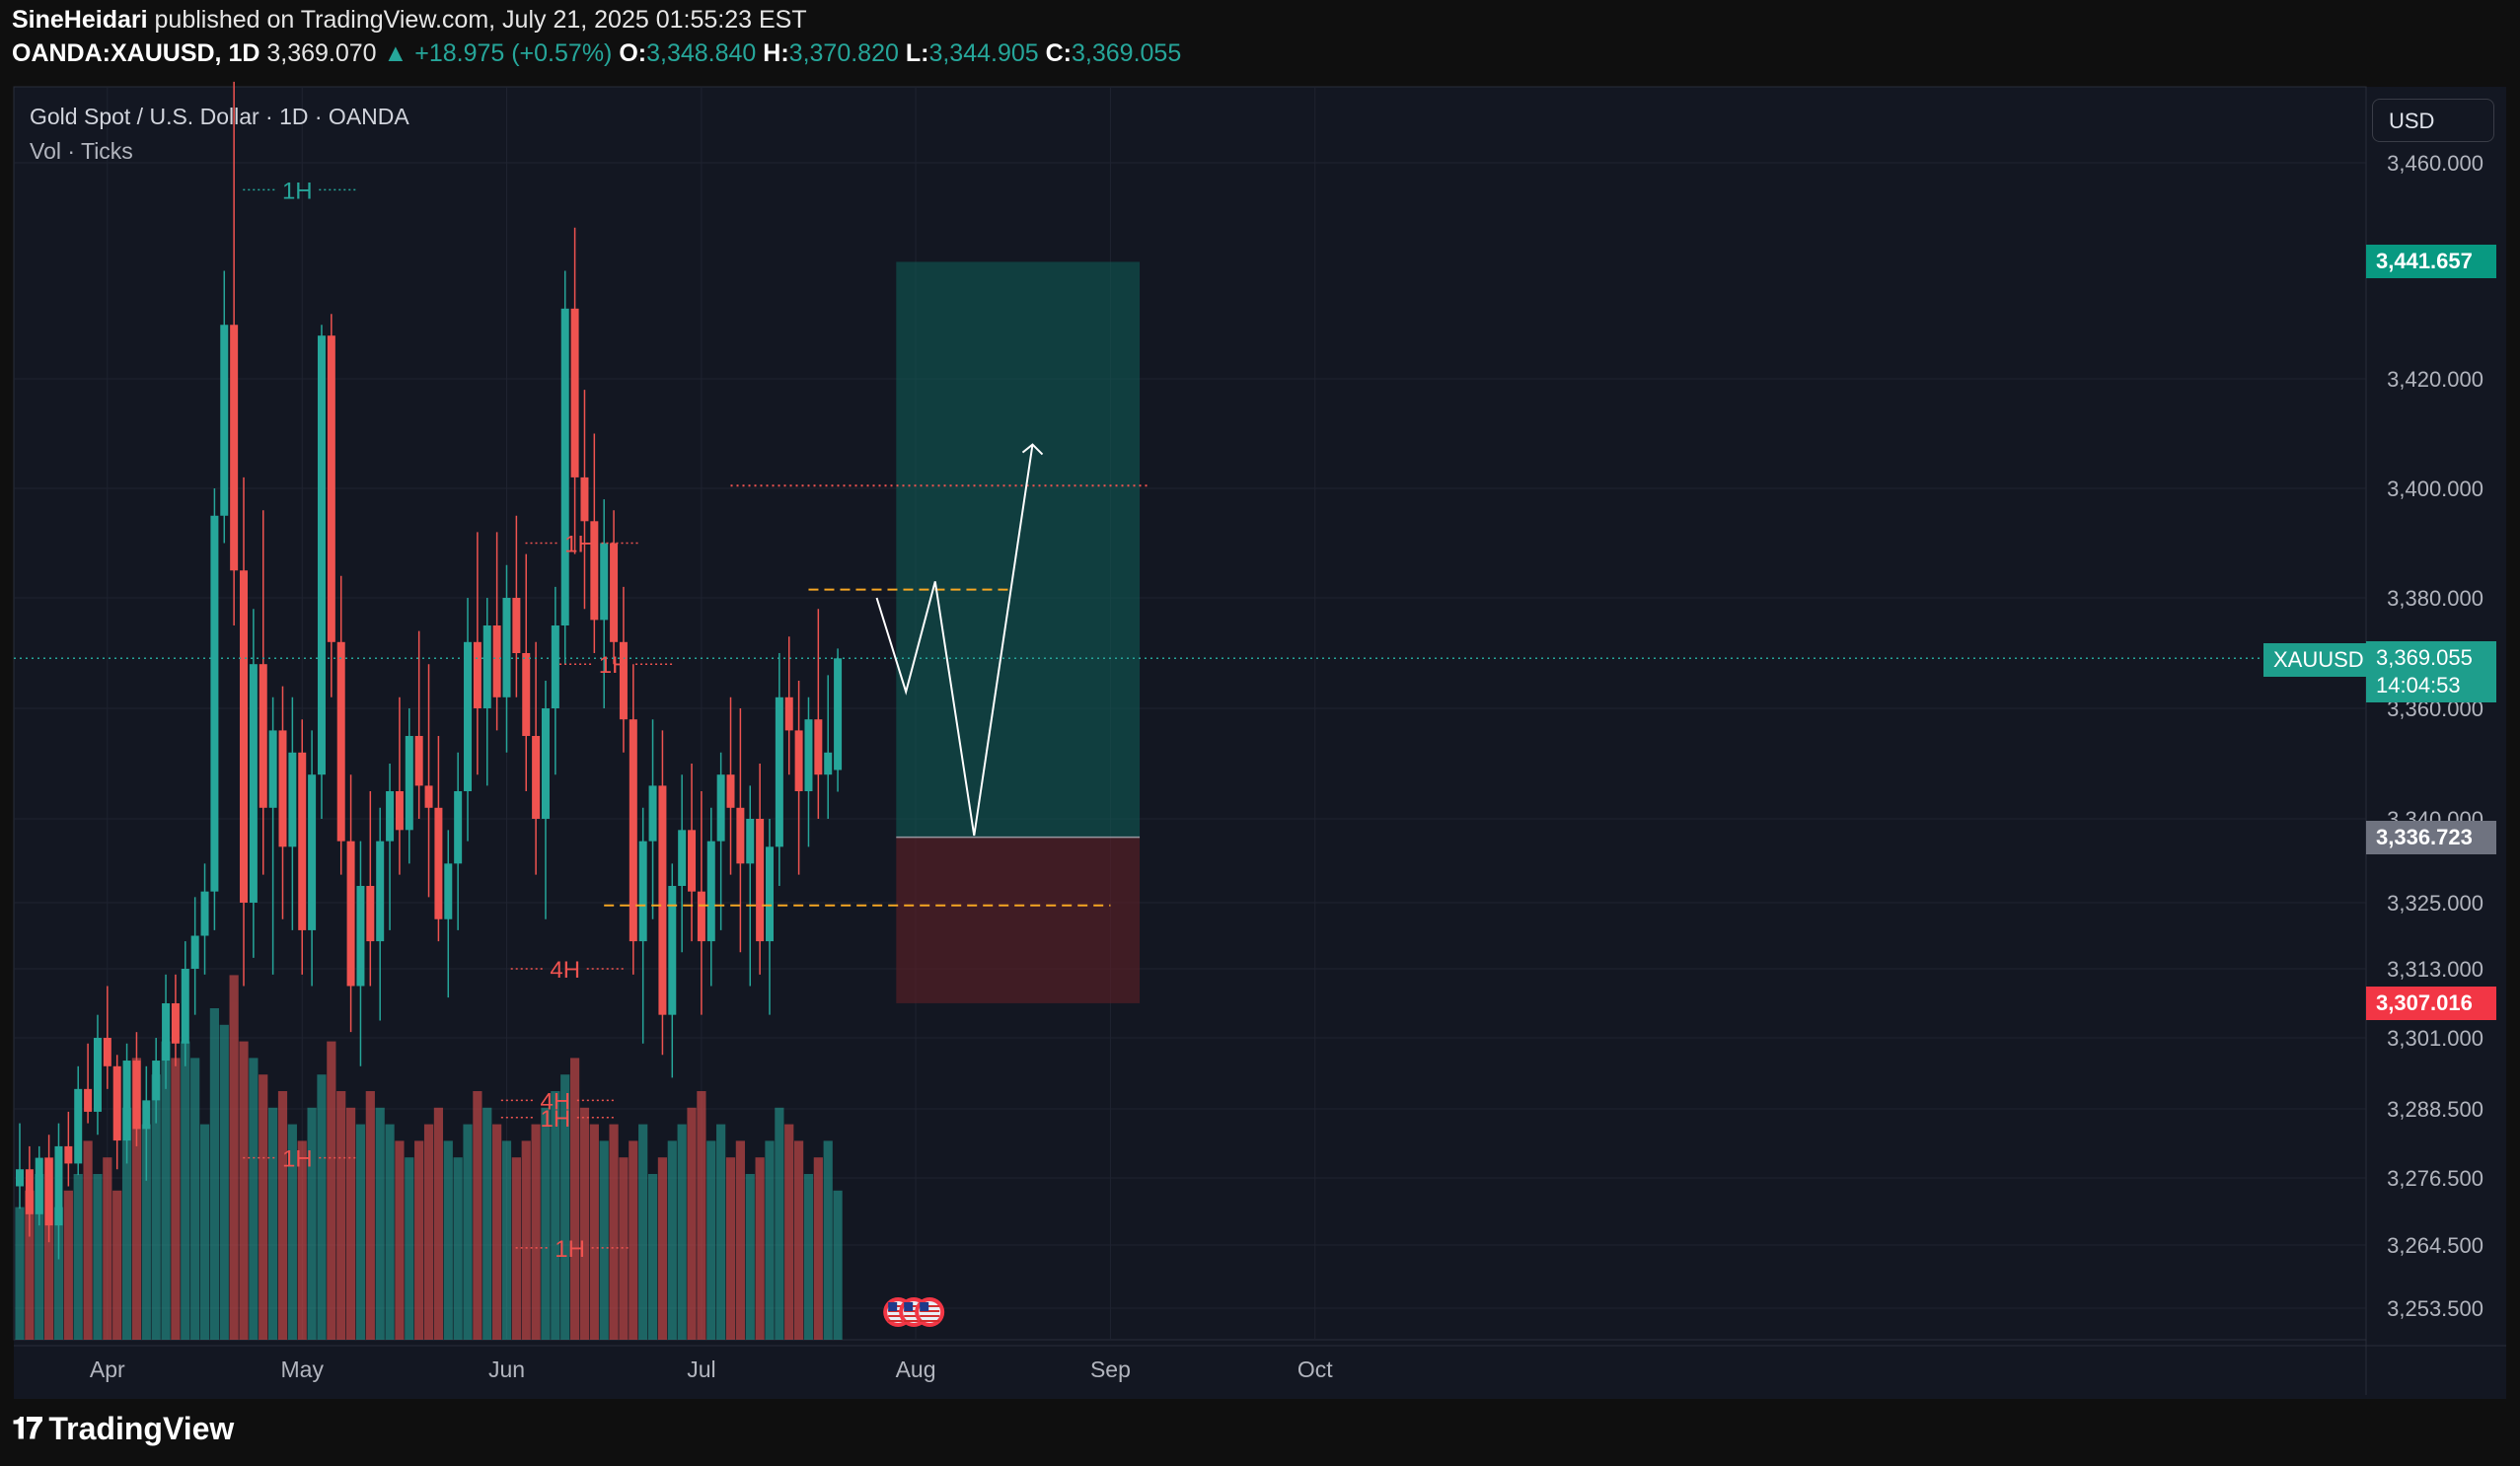 The width and height of the screenshot is (2520, 1466). Describe the element at coordinates (2433, 120) in the screenshot. I see `currency-button: USD` at that location.